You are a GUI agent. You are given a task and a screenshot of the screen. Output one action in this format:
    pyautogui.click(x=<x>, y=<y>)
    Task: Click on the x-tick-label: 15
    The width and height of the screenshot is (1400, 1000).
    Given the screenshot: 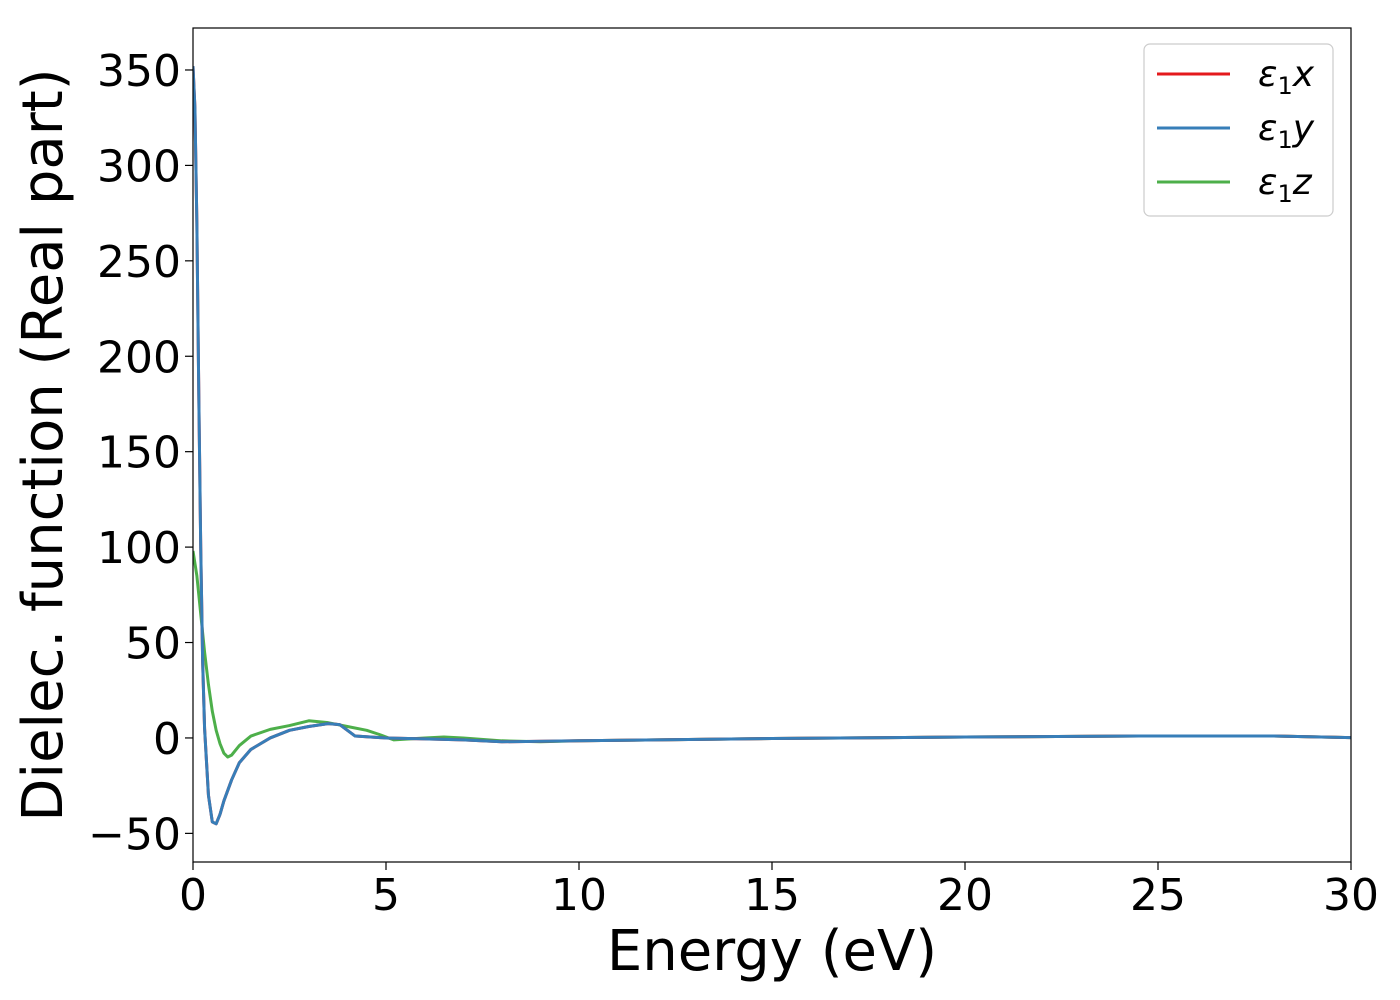 What is the action you would take?
    pyautogui.click(x=772, y=895)
    